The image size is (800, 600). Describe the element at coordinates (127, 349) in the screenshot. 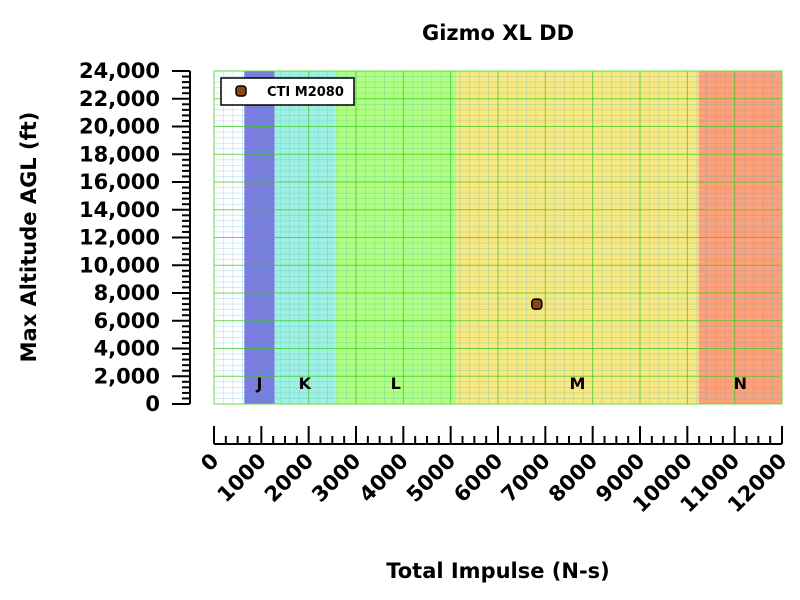

I see `y-tick-label: 4,000` at that location.